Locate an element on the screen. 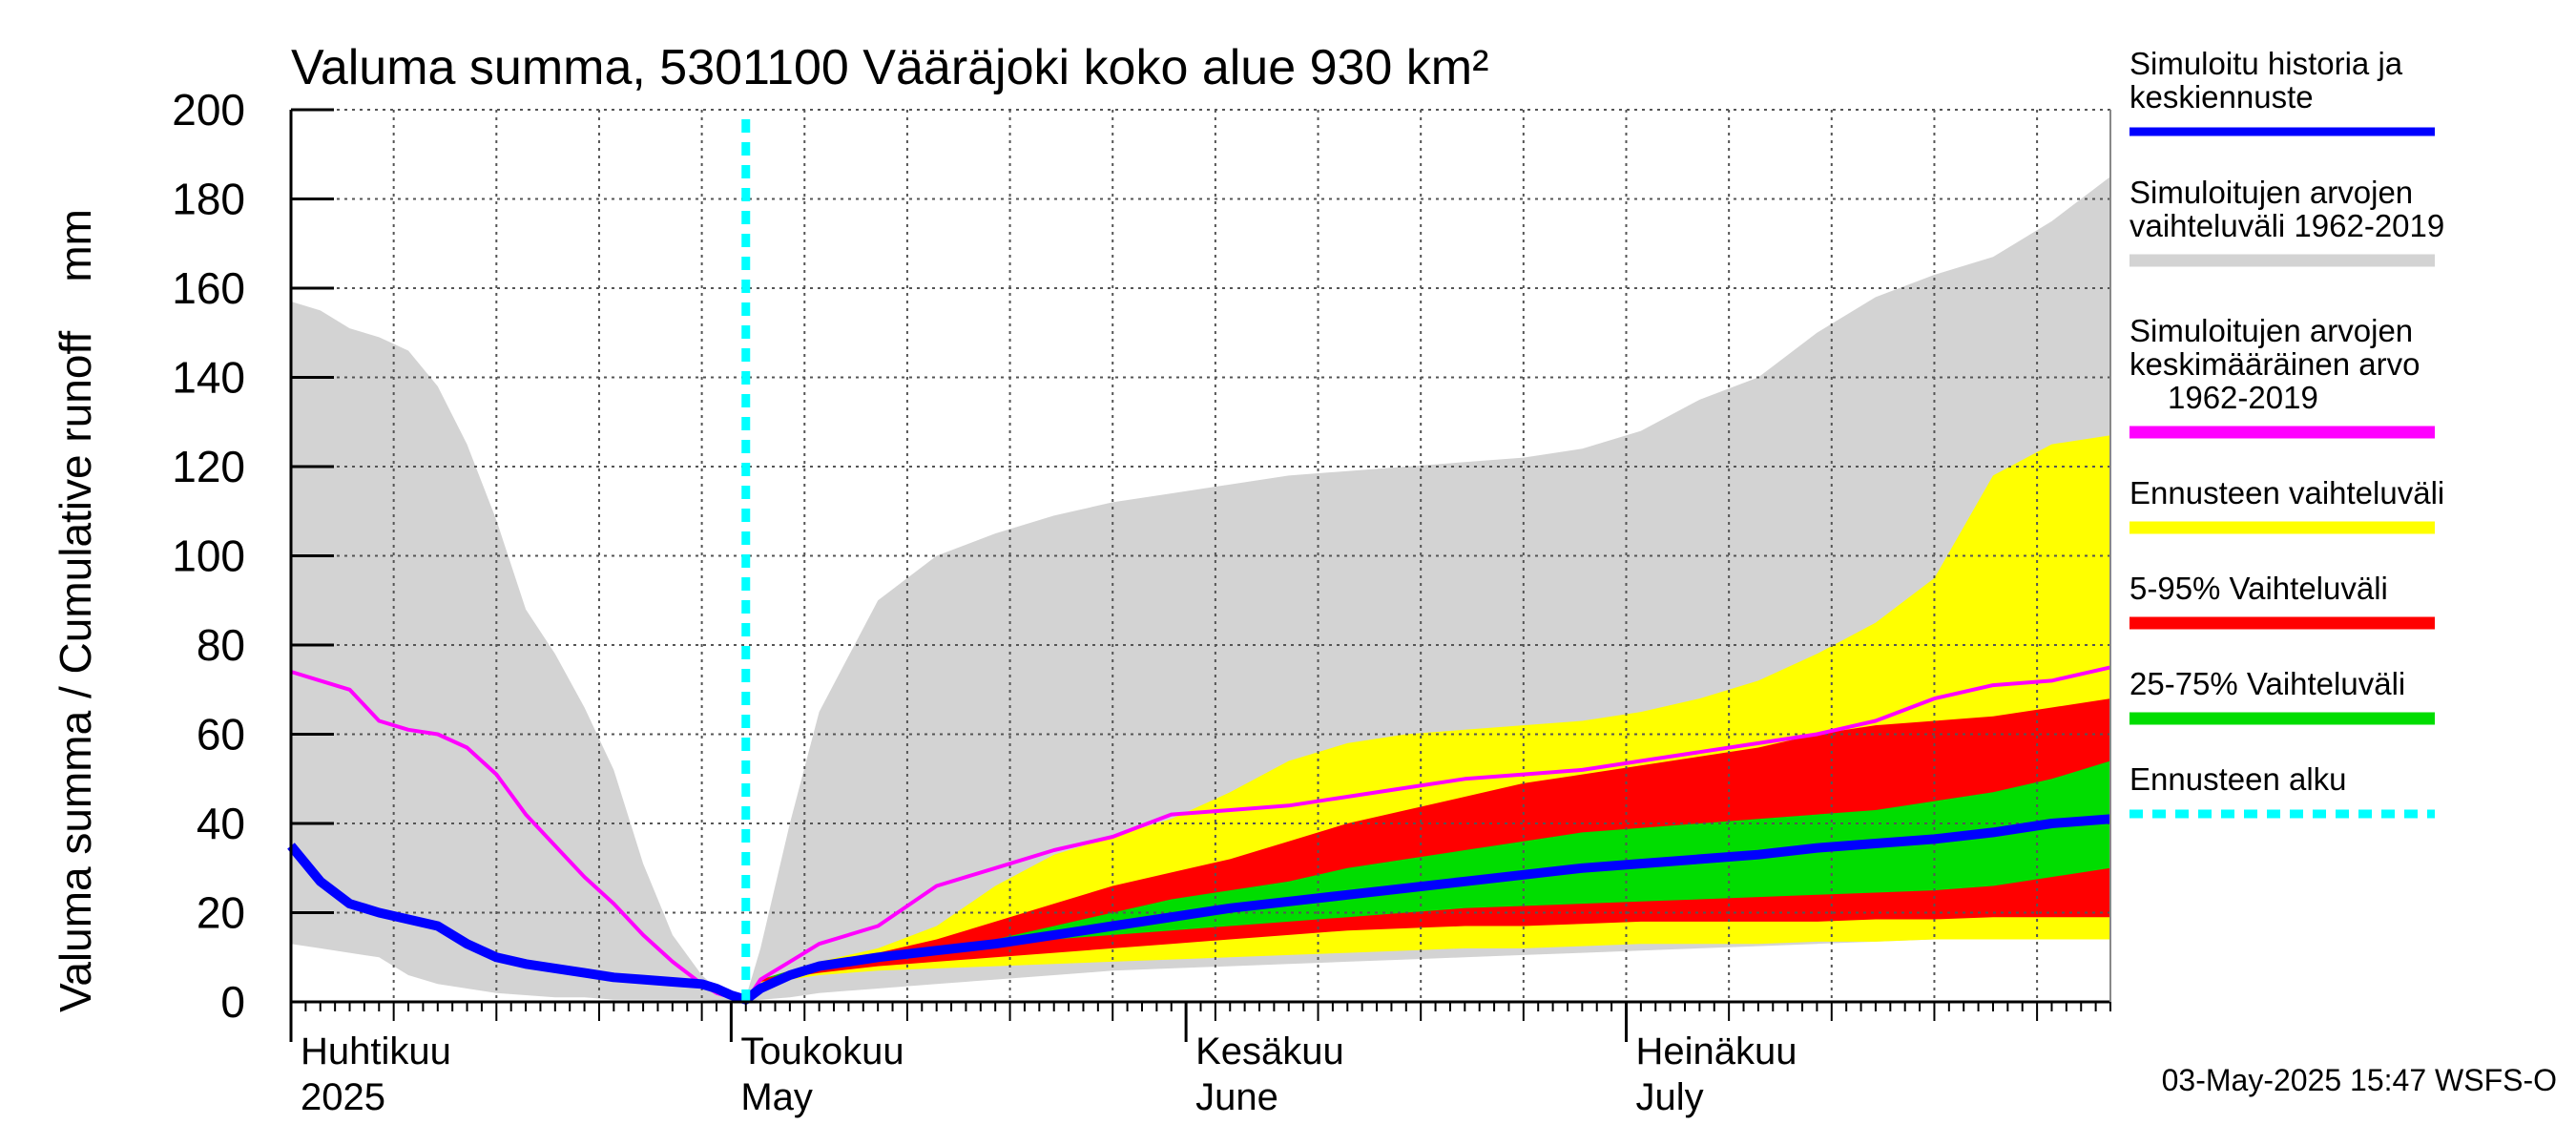 Image resolution: width=2576 pixels, height=1145 pixels. month-label-en: June is located at coordinates (1236, 1097).